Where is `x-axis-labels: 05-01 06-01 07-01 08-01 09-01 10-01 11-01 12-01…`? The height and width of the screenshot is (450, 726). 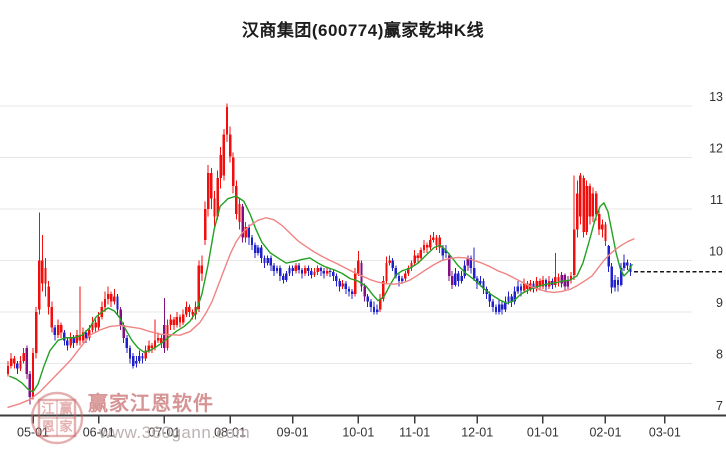 x-axis-labels: 05-01 06-01 07-01 08-01 09-01 10-01 11-01 12-01… is located at coordinates (349, 427).